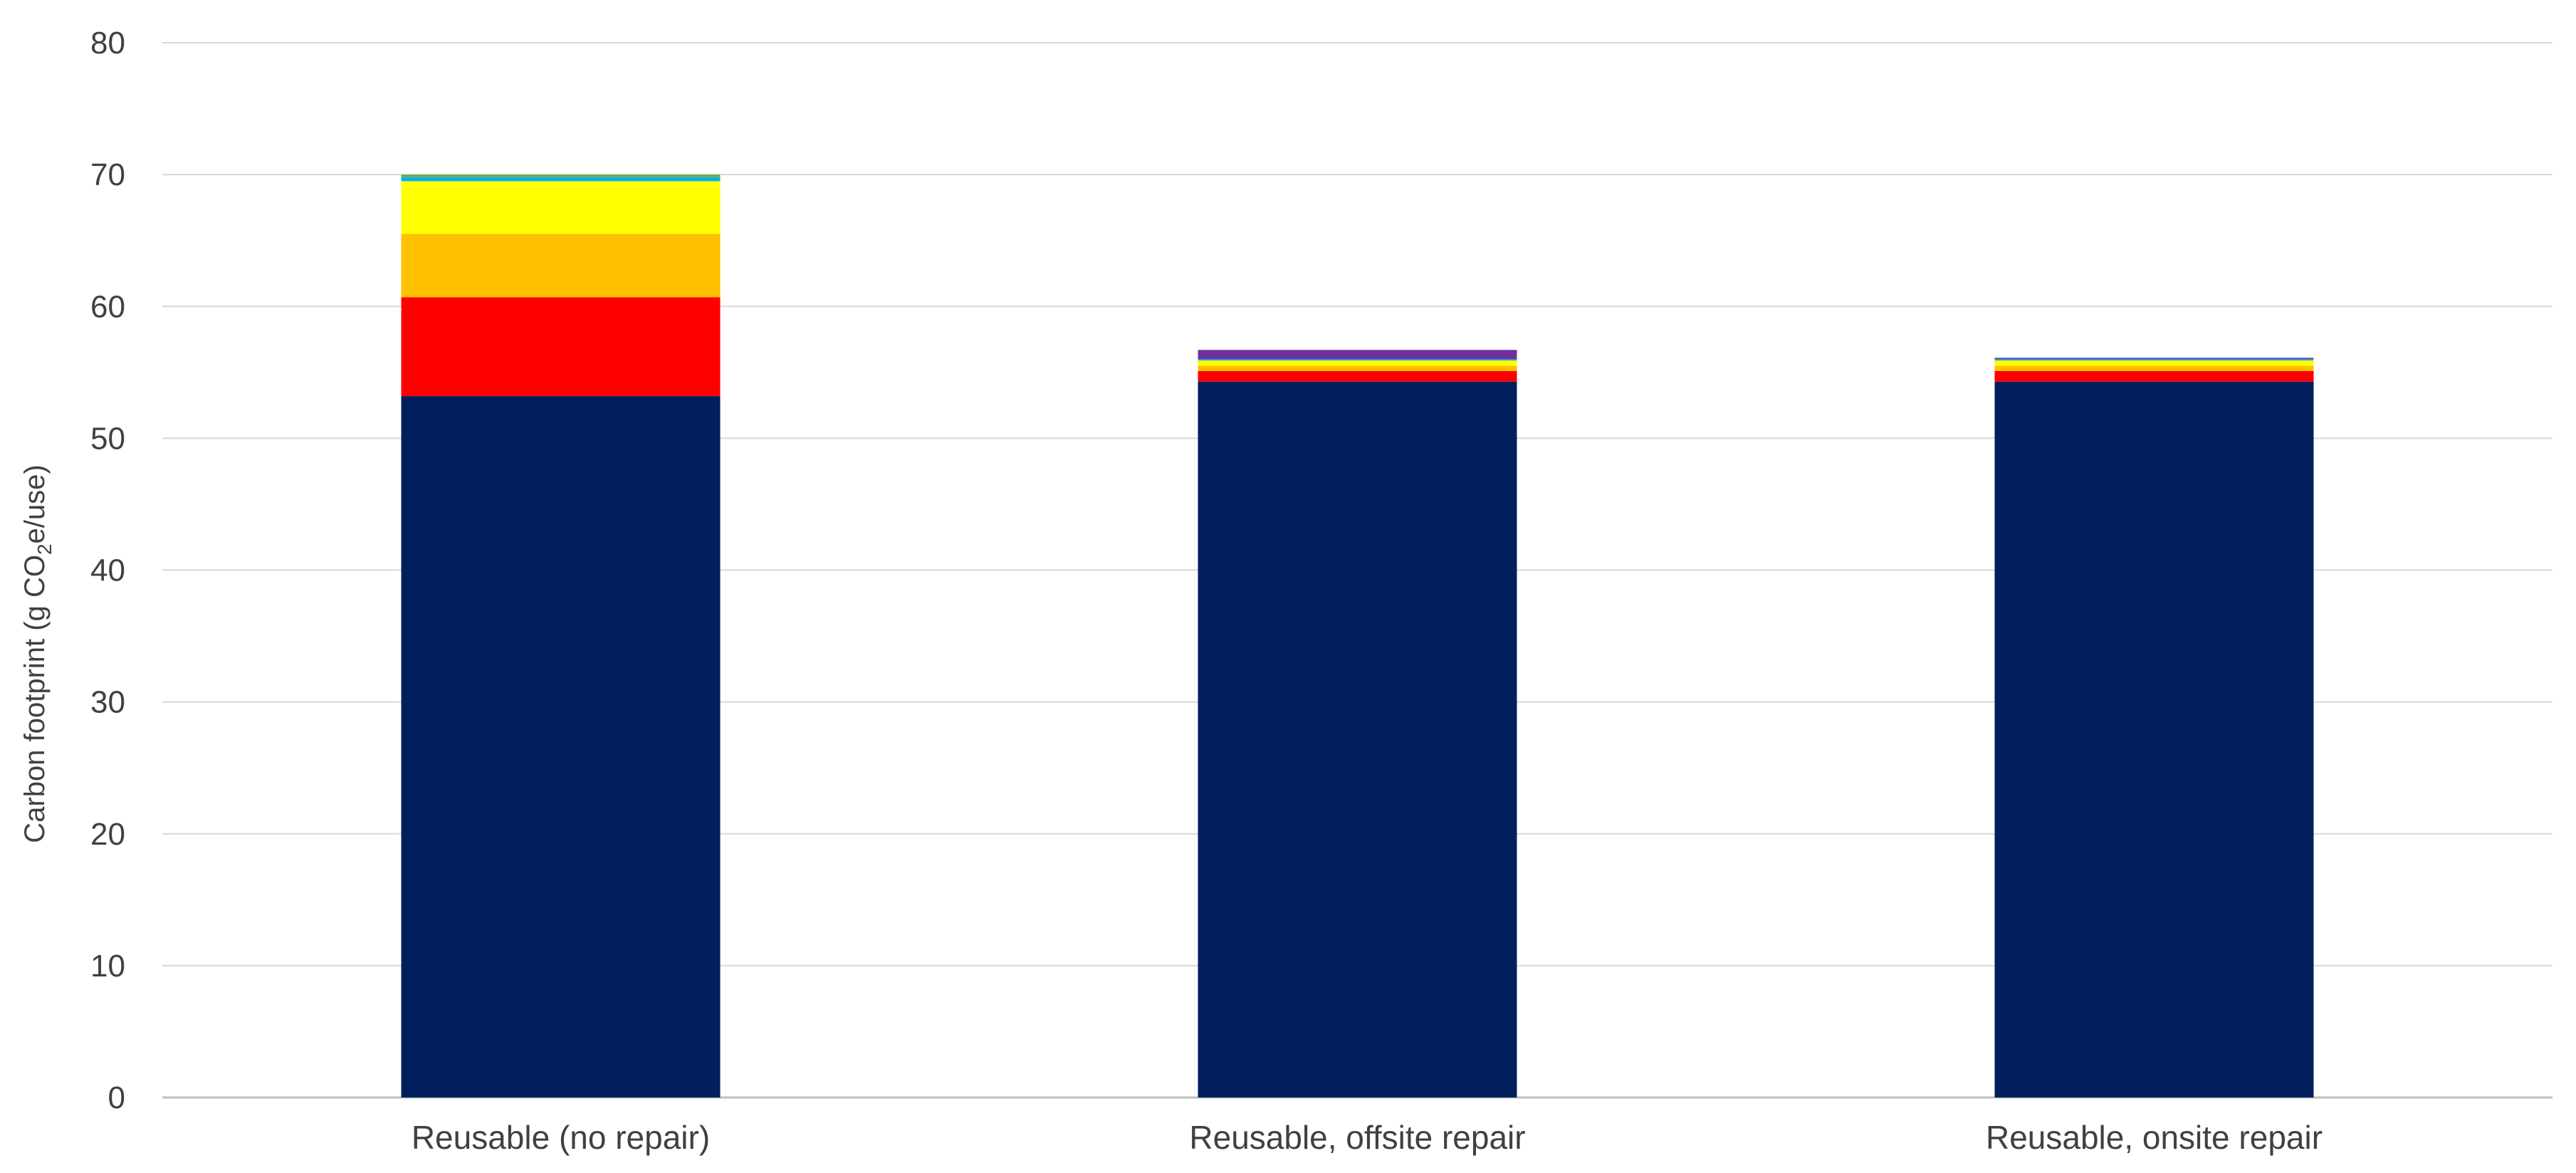 Image resolution: width=2576 pixels, height=1173 pixels. Describe the element at coordinates (1357, 1138) in the screenshot. I see `x-category-label: Reusable, offsite repair` at that location.